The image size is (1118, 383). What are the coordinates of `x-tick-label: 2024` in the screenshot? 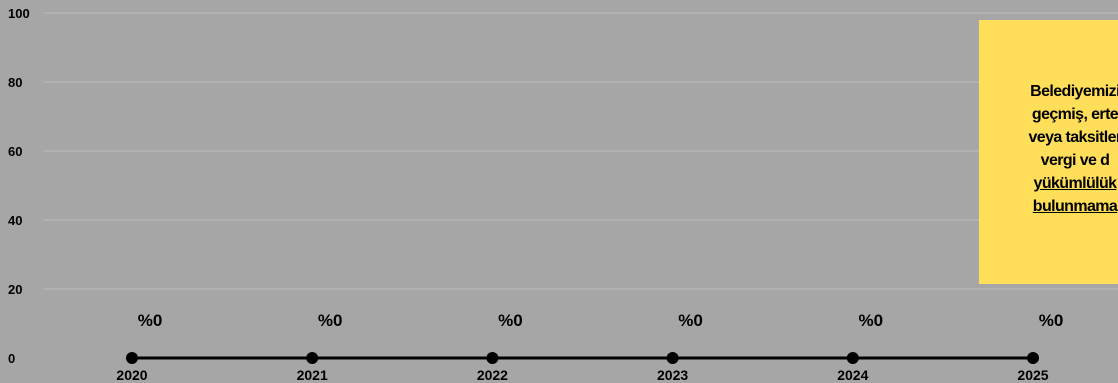 It's located at (852, 375).